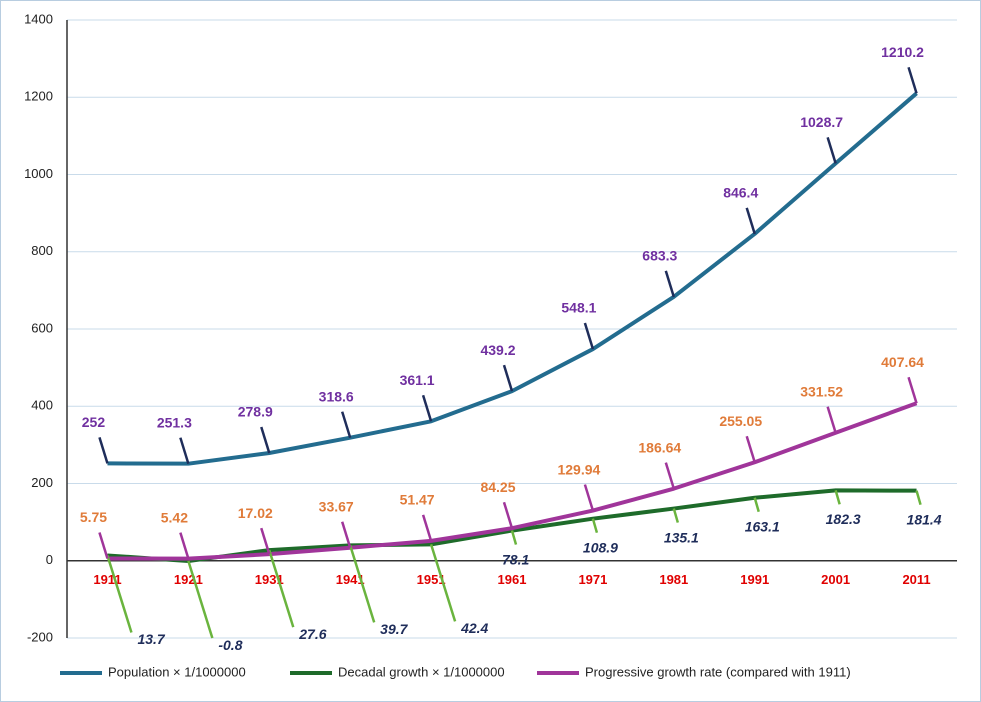 This screenshot has width=981, height=702. I want to click on data-label: 17.02, so click(255, 513).